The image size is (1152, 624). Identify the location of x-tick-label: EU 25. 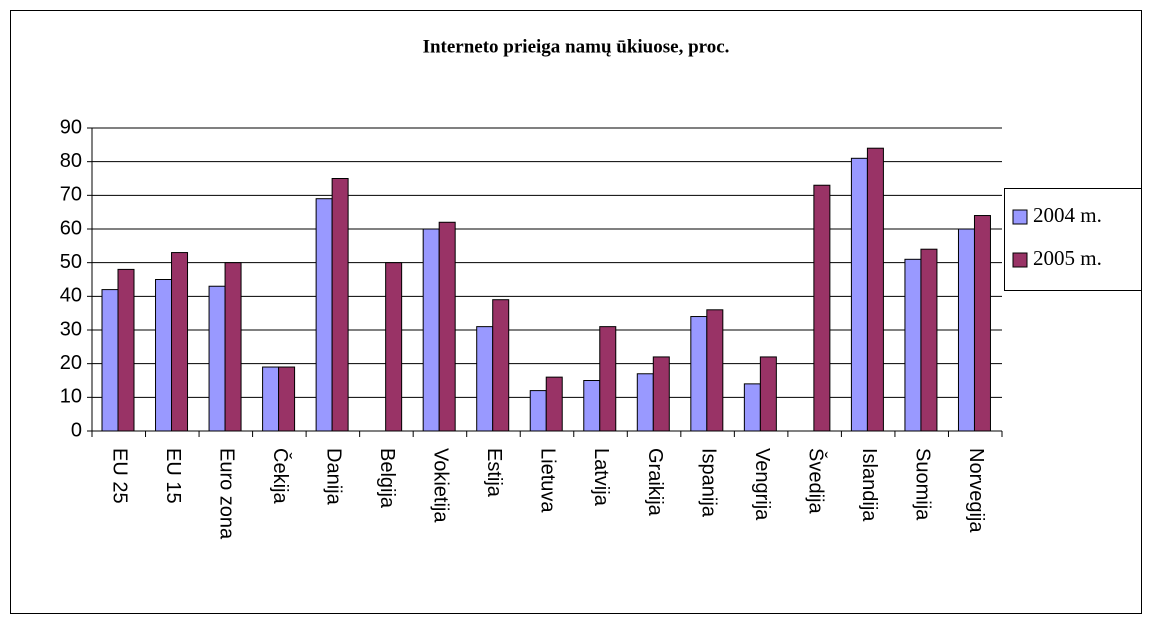
(119, 476).